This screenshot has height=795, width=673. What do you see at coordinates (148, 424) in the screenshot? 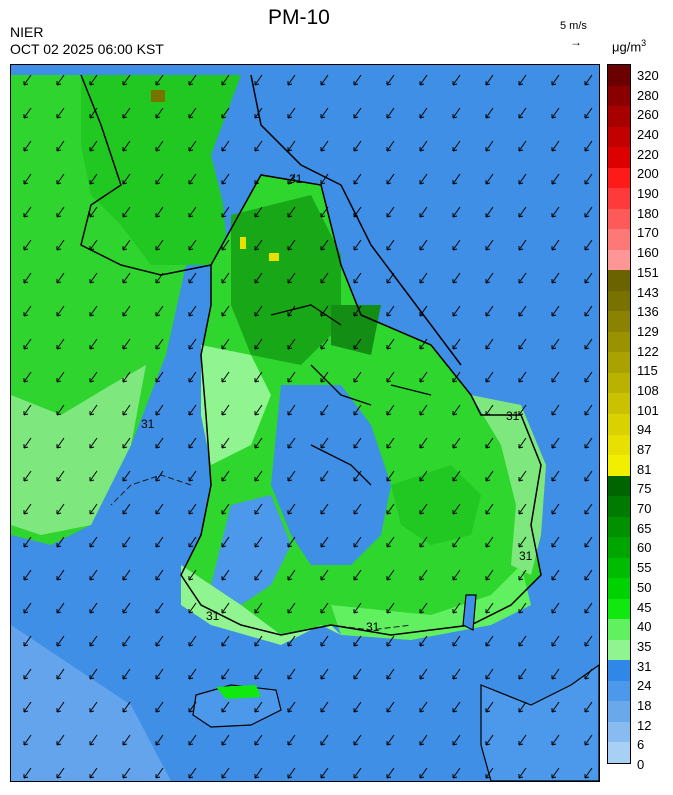
I see `contour-label-west: 31` at bounding box center [148, 424].